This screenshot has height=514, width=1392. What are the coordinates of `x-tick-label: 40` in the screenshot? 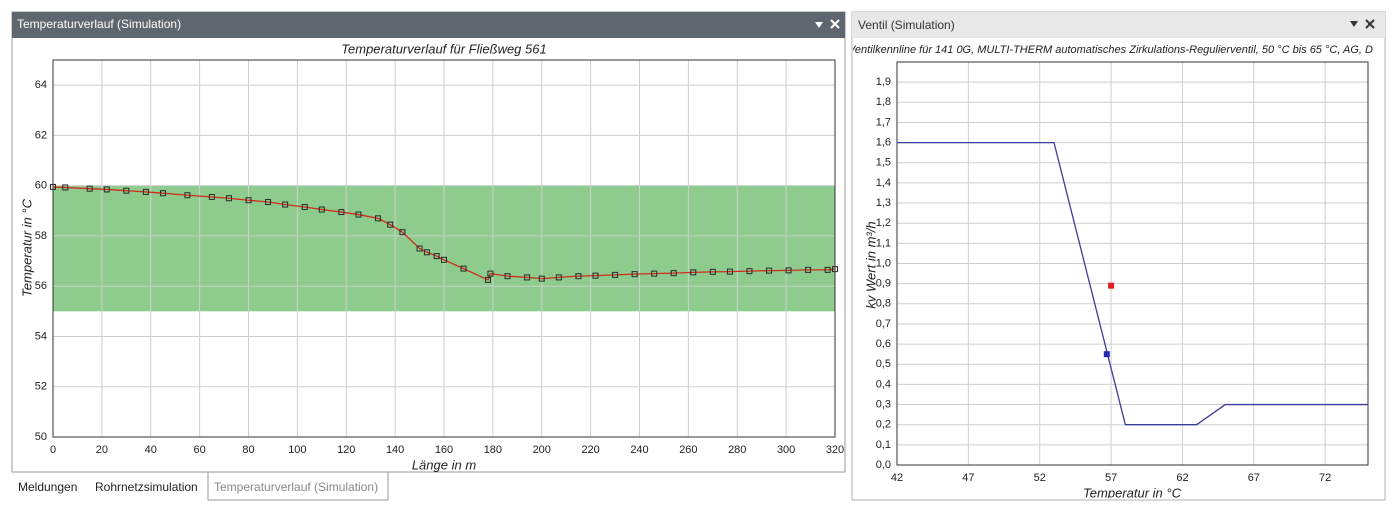 It's located at (151, 450).